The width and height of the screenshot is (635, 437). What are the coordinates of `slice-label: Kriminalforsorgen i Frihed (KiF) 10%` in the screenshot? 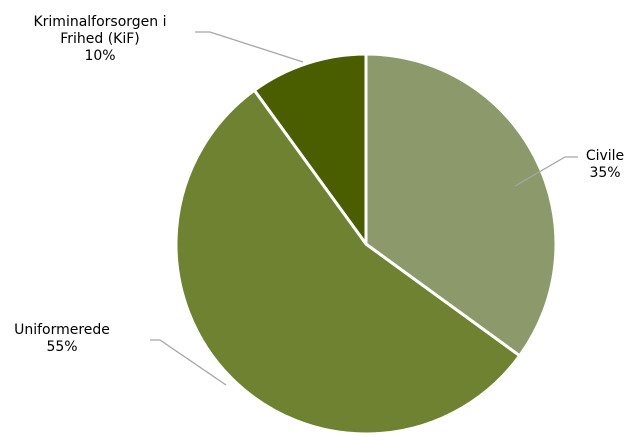 It's located at (100, 39).